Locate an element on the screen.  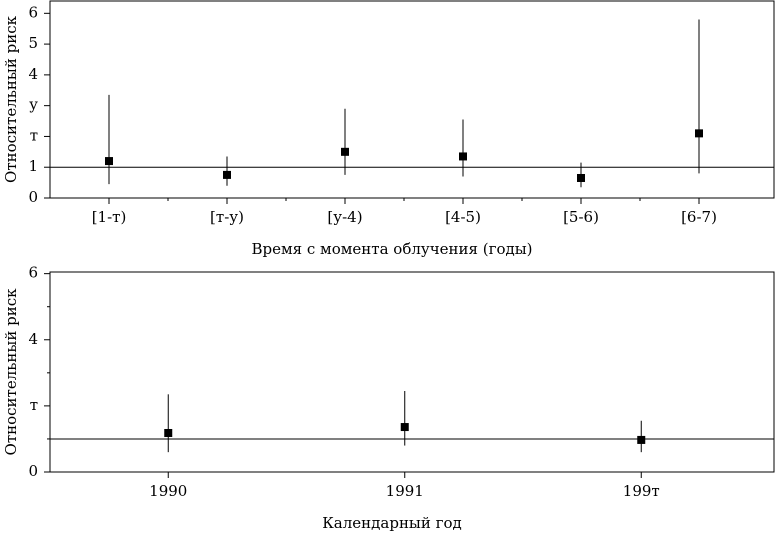
x-tick-label: [у-4) is located at coordinates (344, 217).